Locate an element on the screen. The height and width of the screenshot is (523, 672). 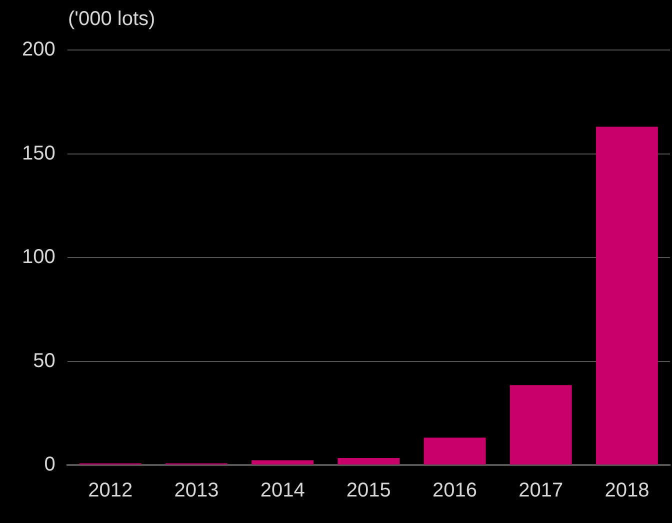
y-tick-label: 200 is located at coordinates (39, 49).